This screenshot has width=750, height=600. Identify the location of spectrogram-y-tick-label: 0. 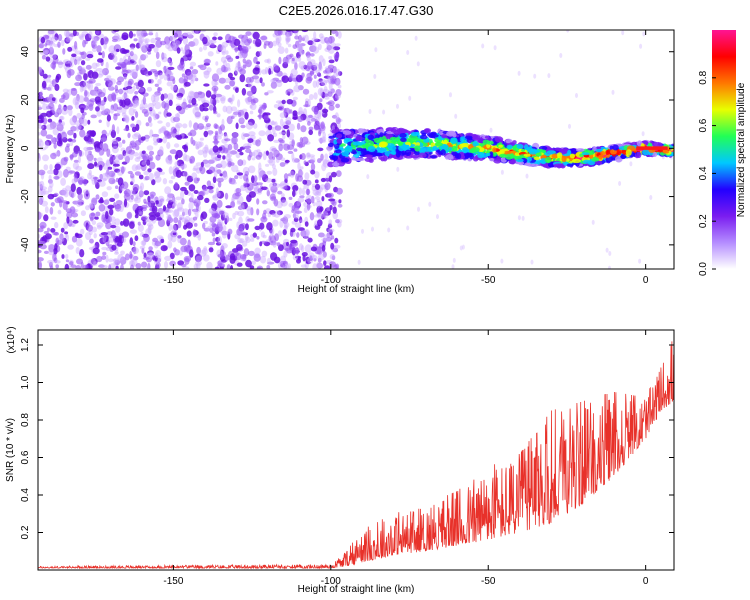
(25, 148).